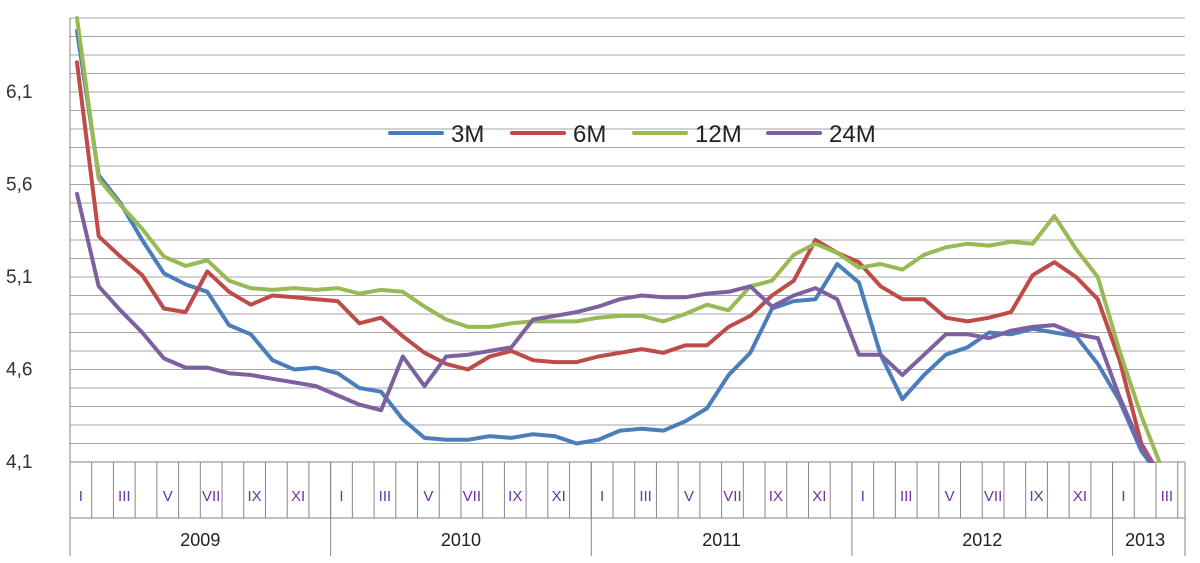 Image resolution: width=1200 pixels, height=563 pixels. Describe the element at coordinates (721, 540) in the screenshot. I see `year-label: 2011` at that location.